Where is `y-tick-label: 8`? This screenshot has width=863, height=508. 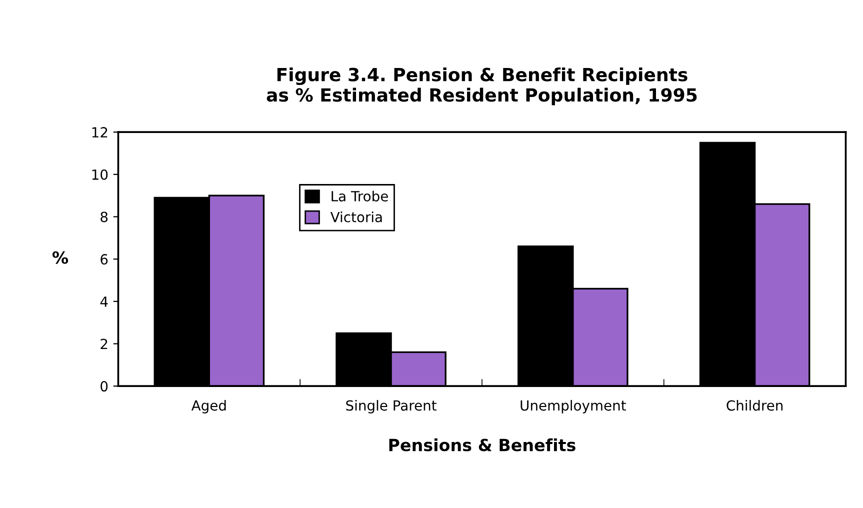 y-tick-label: 8 is located at coordinates (104, 217).